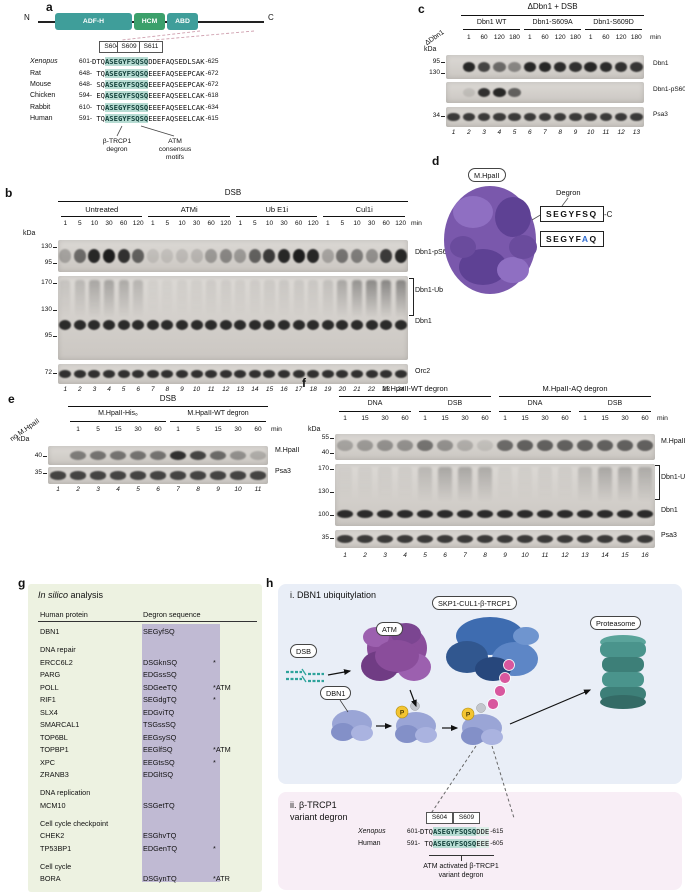 The width and height of the screenshot is (685, 896). I want to click on section-name: DNA replication, so click(65, 792).